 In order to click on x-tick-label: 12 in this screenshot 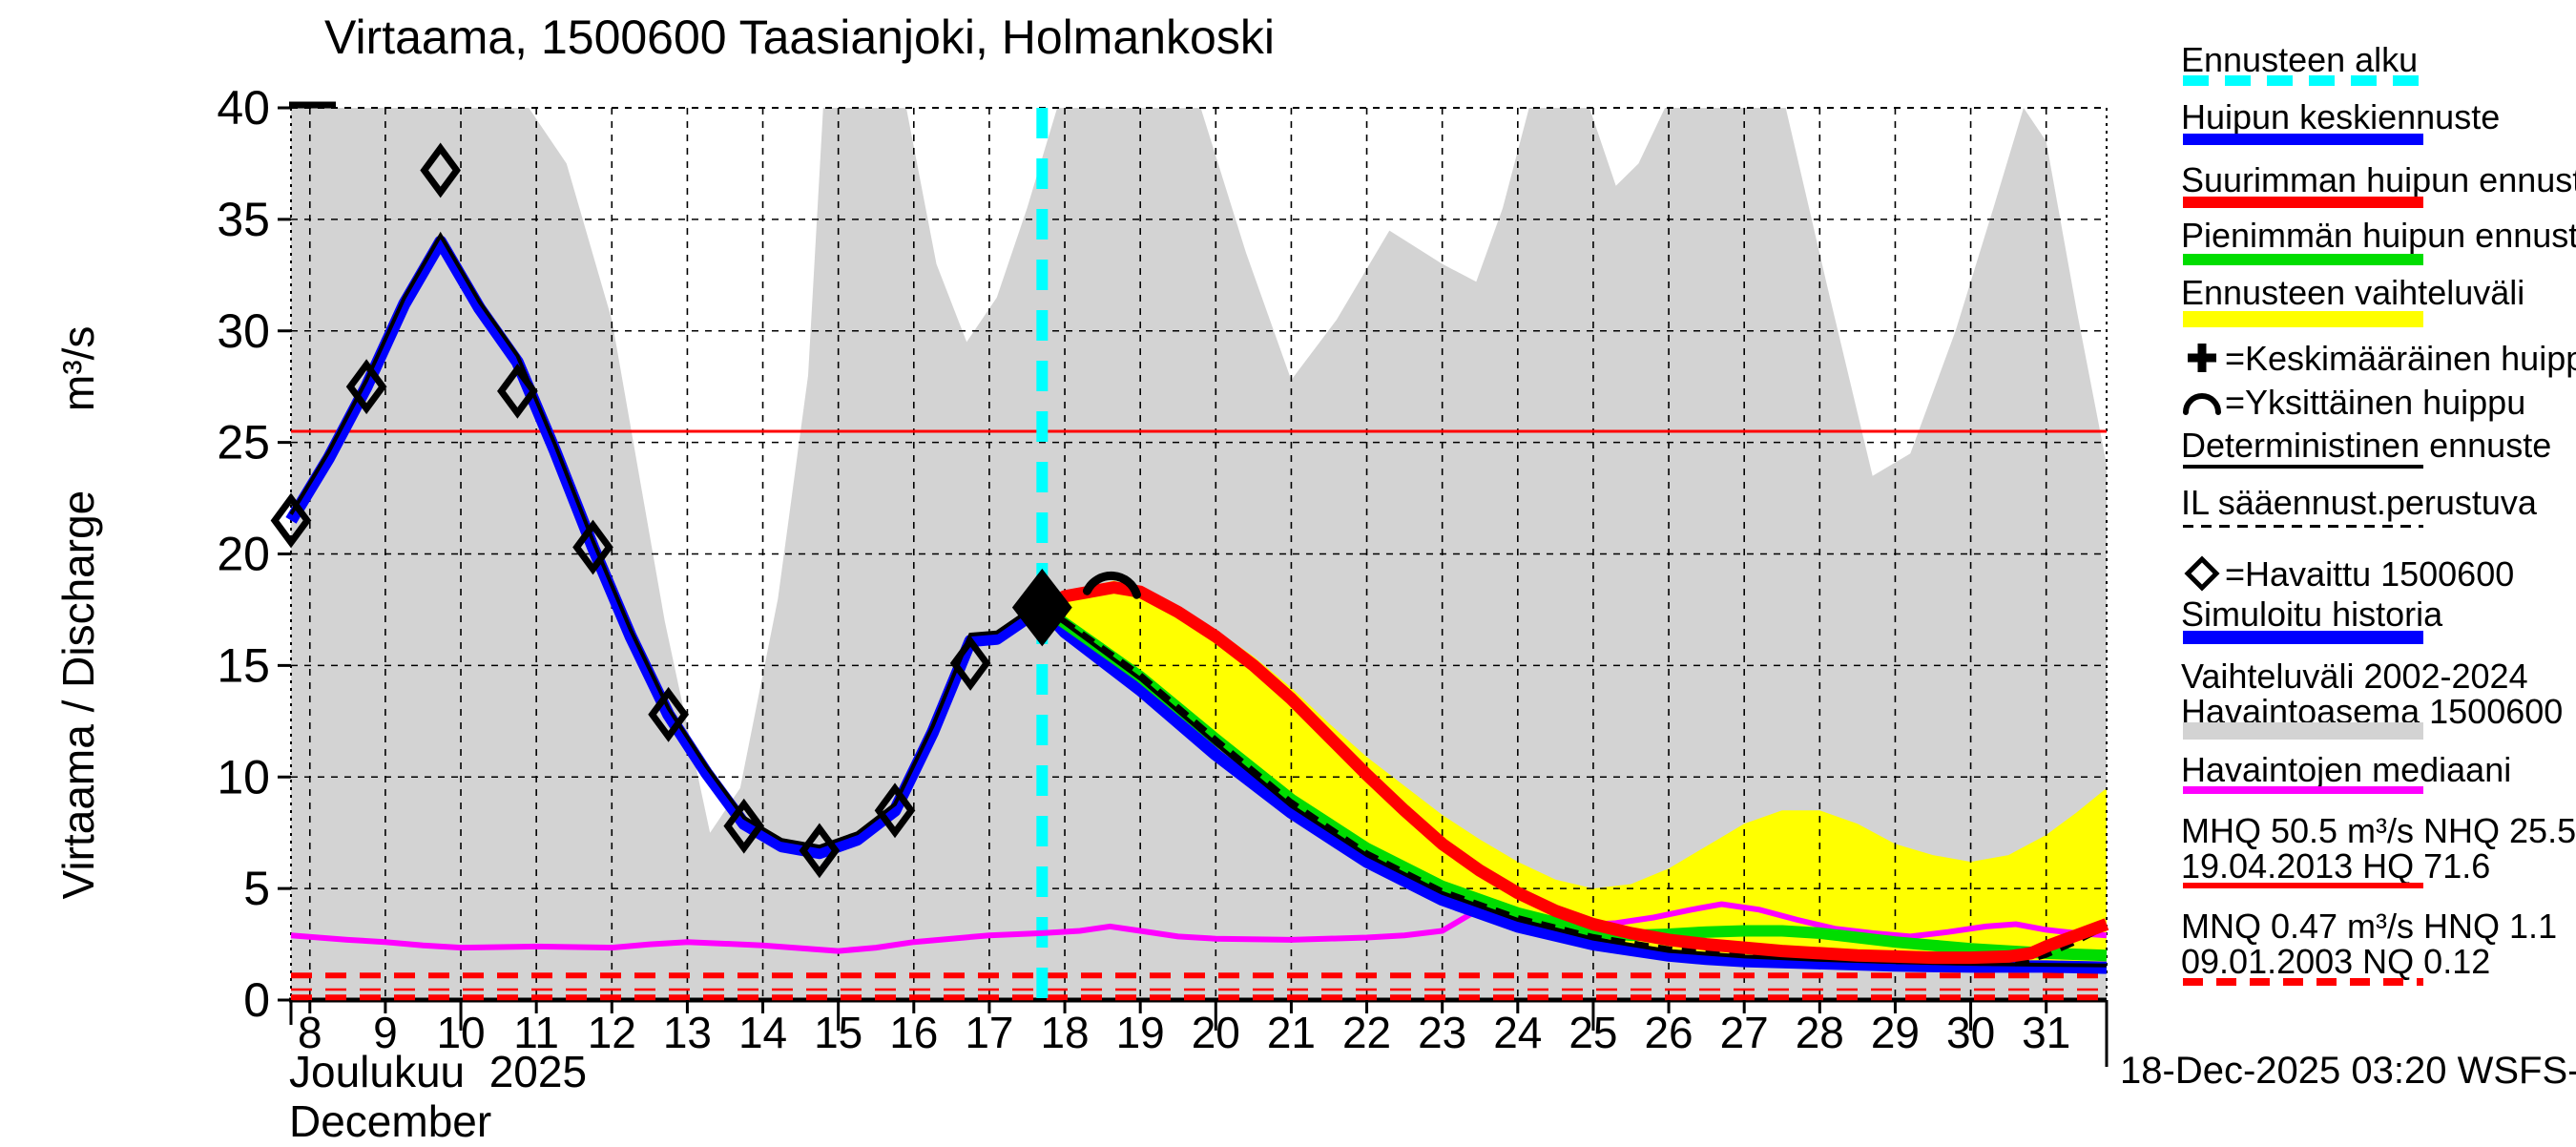, I will do `click(612, 1032)`.